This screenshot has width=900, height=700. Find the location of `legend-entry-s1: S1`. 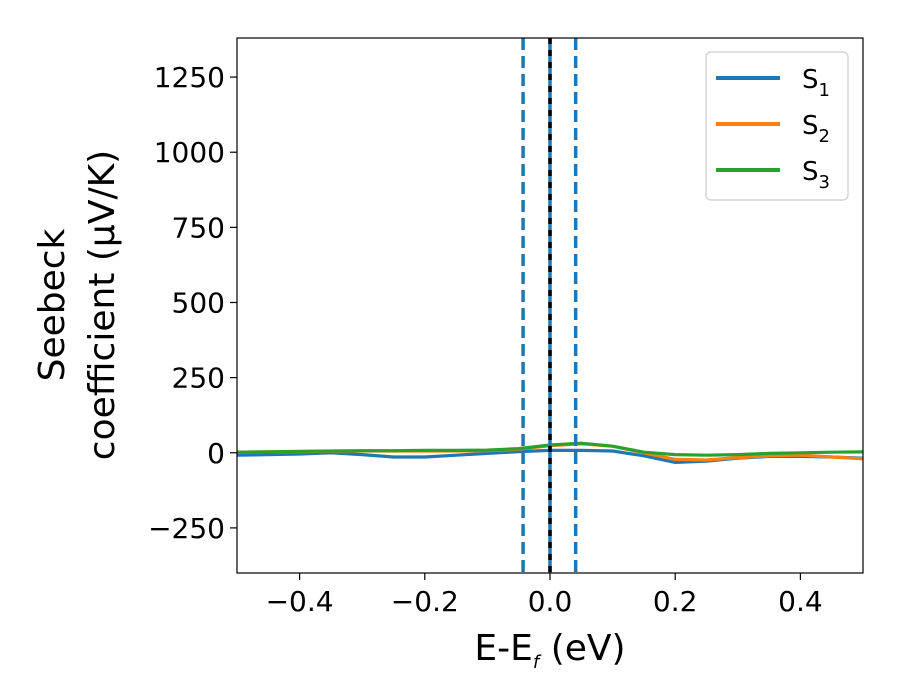

legend-entry-s1: S1 is located at coordinates (773, 83).